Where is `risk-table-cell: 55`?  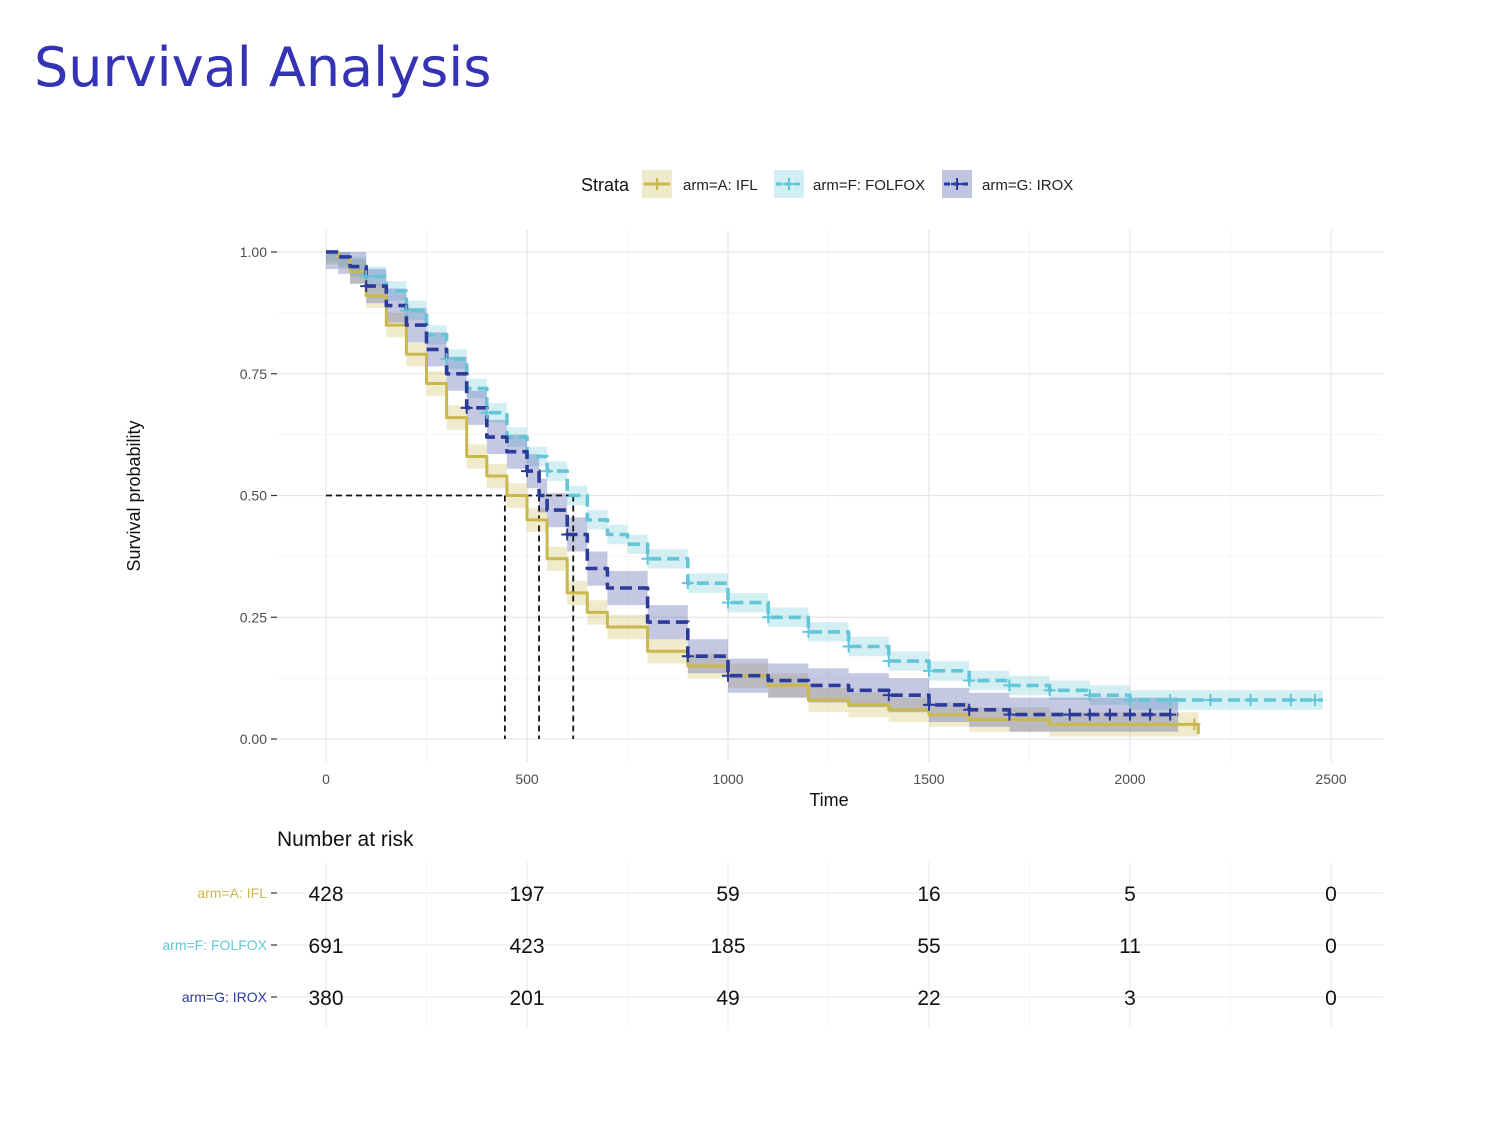
risk-table-cell: 55 is located at coordinates (928, 946).